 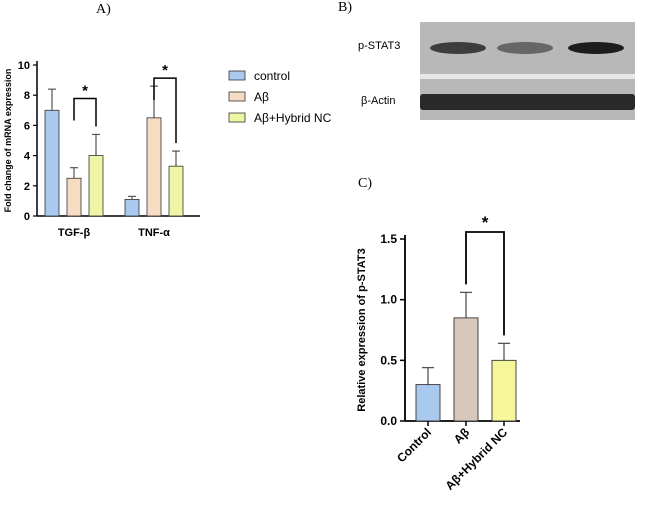 What do you see at coordinates (527, 76) in the screenshot?
I see `blot-separator` at bounding box center [527, 76].